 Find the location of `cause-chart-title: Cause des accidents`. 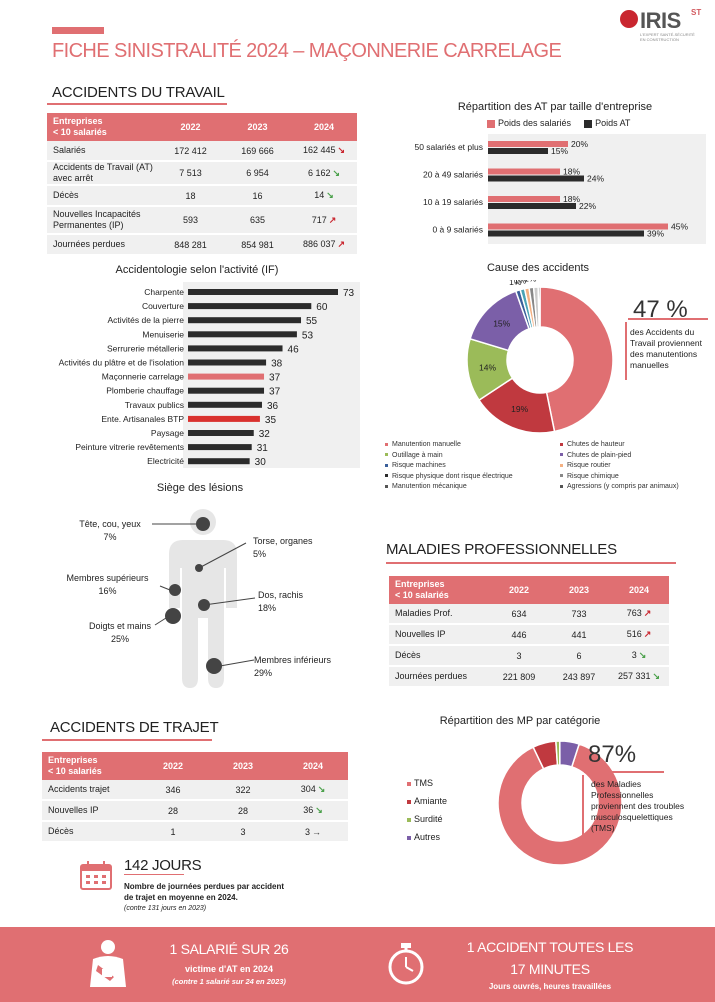

cause-chart-title: Cause des accidents is located at coordinates (538, 268).